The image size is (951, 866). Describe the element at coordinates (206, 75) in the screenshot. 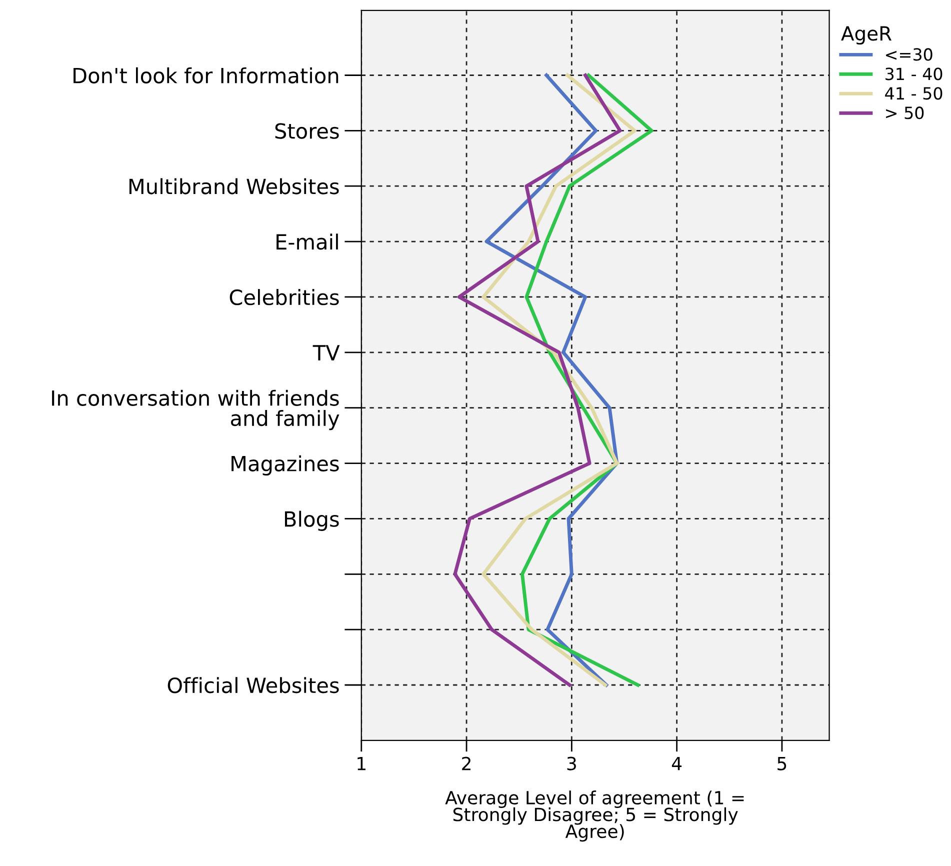

I see `y-tick-label: Don't look for Information` at that location.